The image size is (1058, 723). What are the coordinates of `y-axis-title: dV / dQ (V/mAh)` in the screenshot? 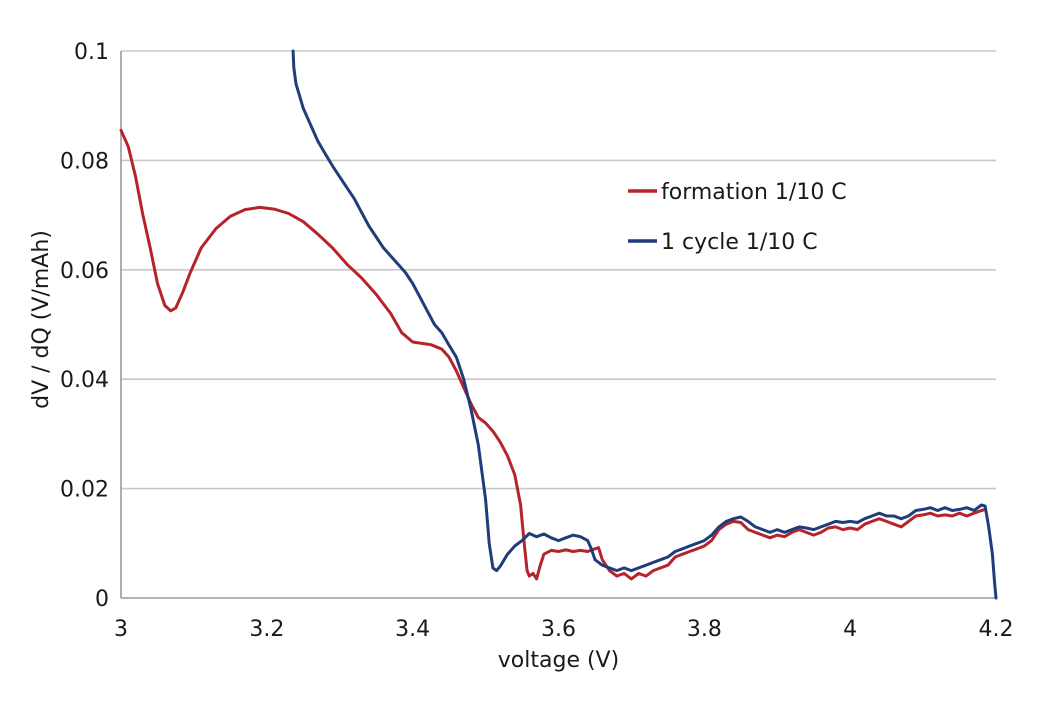 It's located at (41, 319).